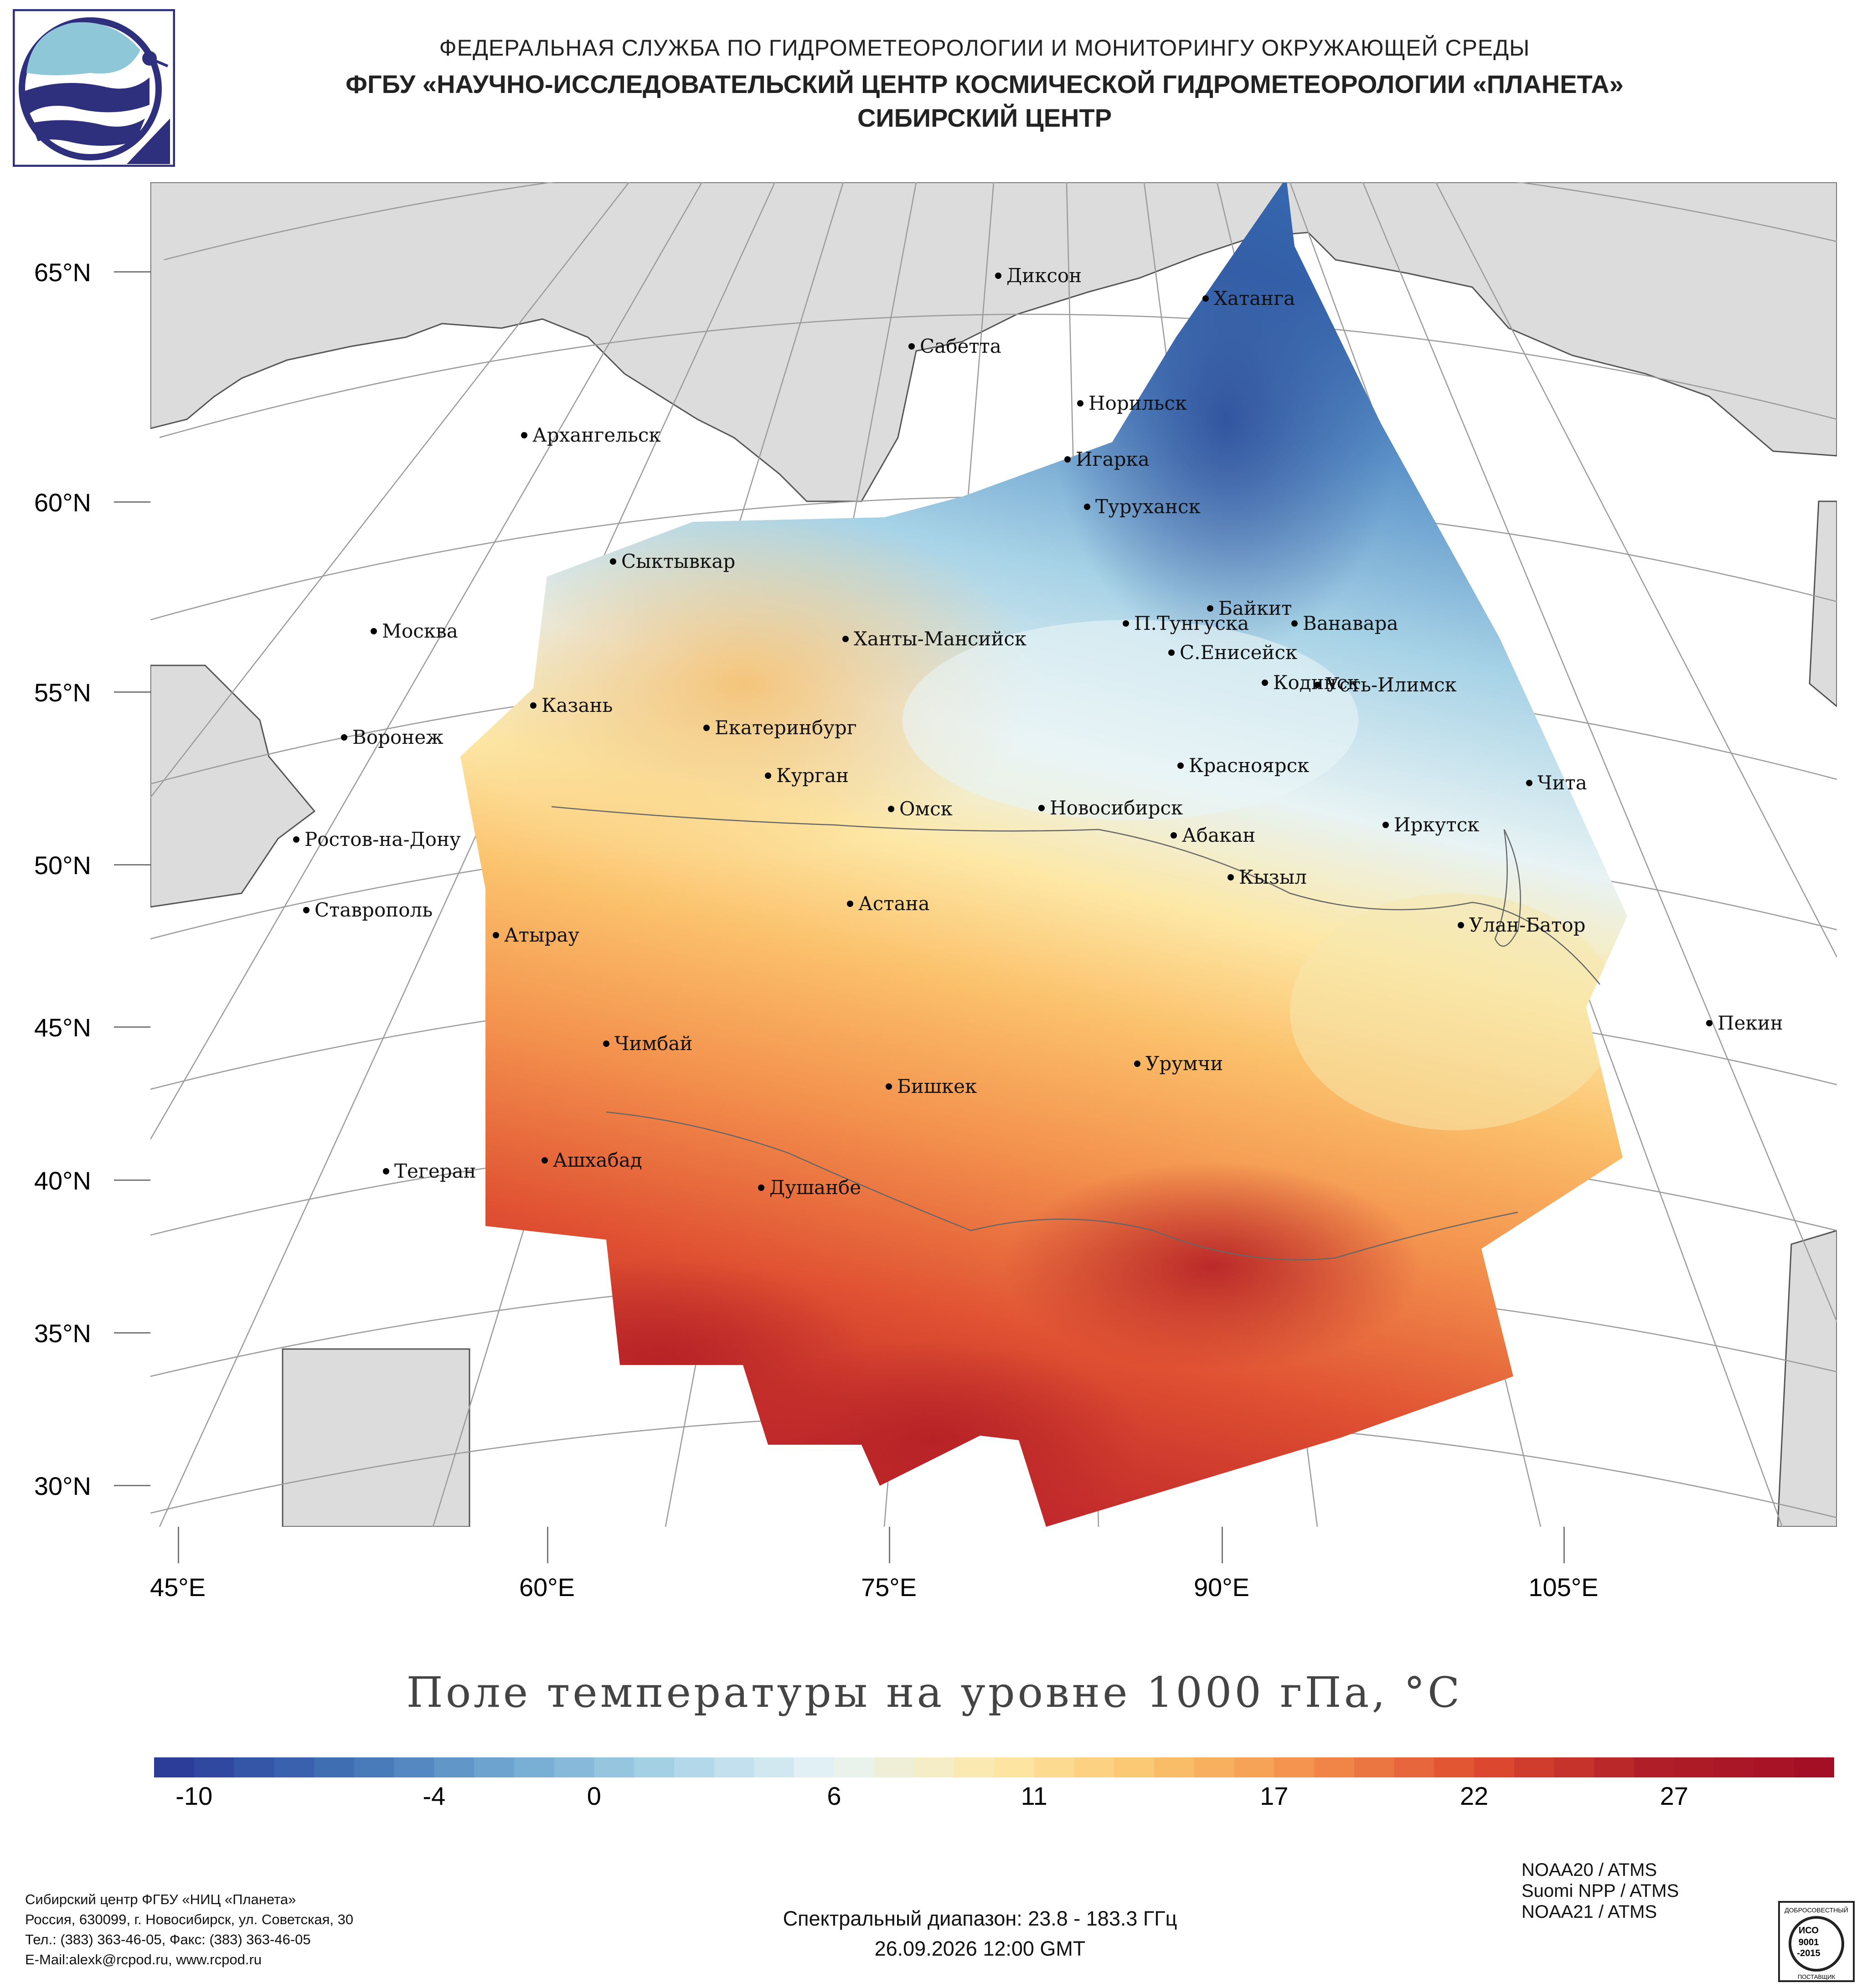 This screenshot has width=1867, height=1988. Describe the element at coordinates (980, 1918) in the screenshot. I see `spectral-range: Спектральный диапазон: 23.8 - 183.3 ГГц` at that location.